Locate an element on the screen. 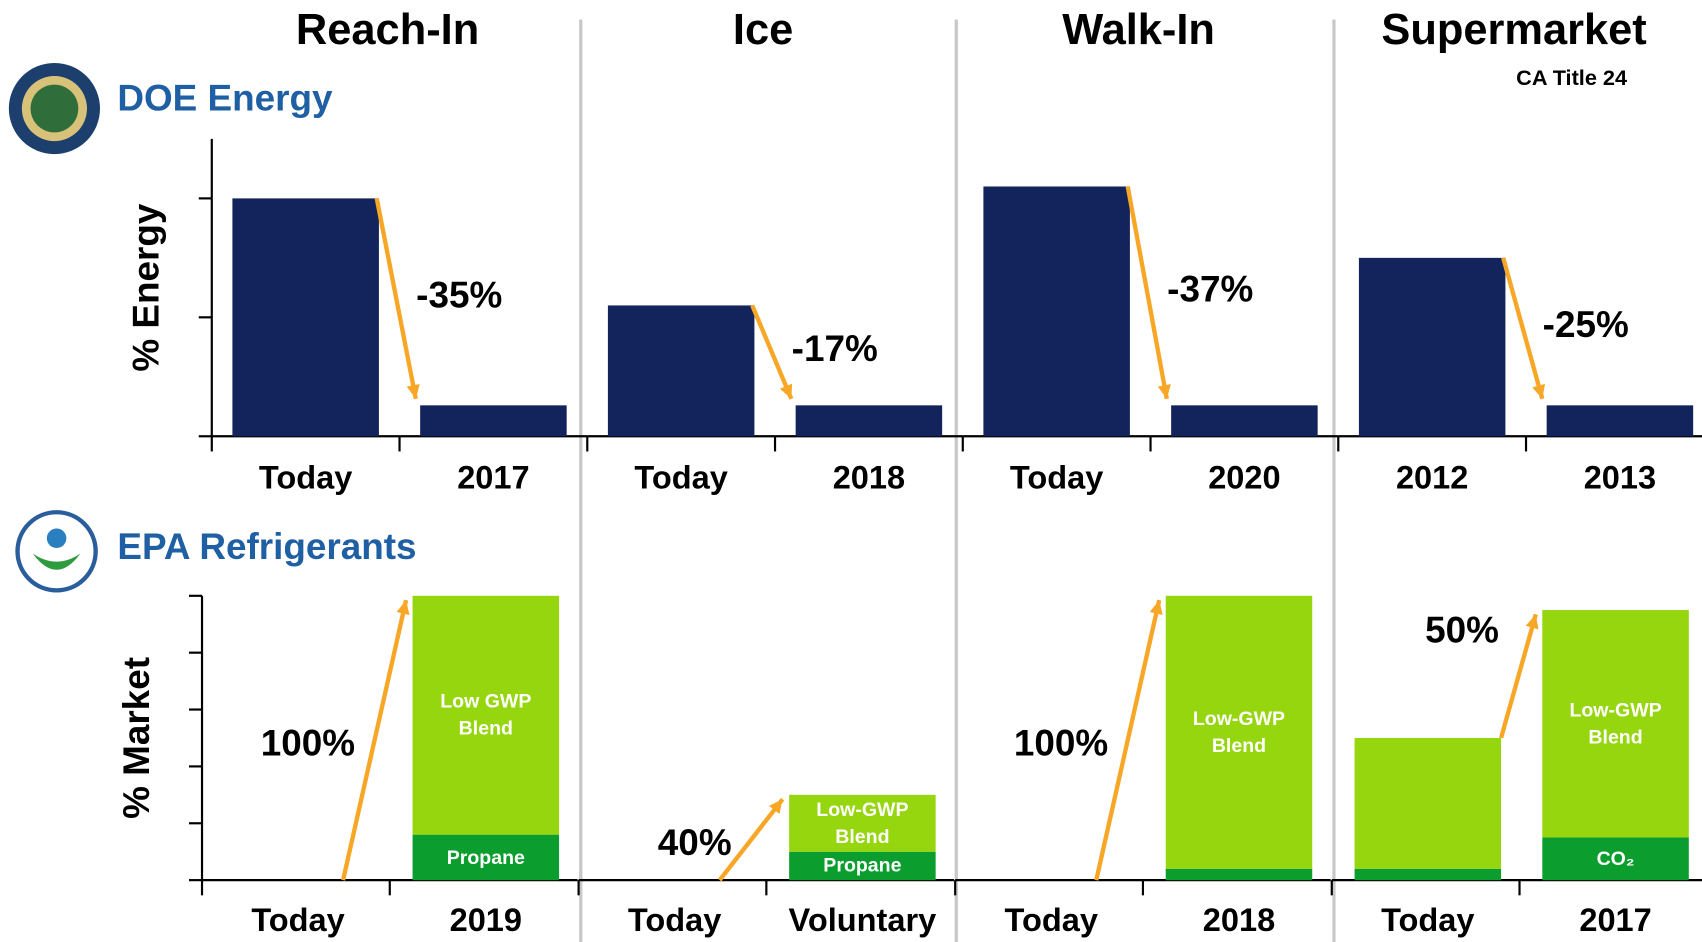 The height and width of the screenshot is (942, 1702). column-subtitle: CA Title 24 is located at coordinates (1571, 77).